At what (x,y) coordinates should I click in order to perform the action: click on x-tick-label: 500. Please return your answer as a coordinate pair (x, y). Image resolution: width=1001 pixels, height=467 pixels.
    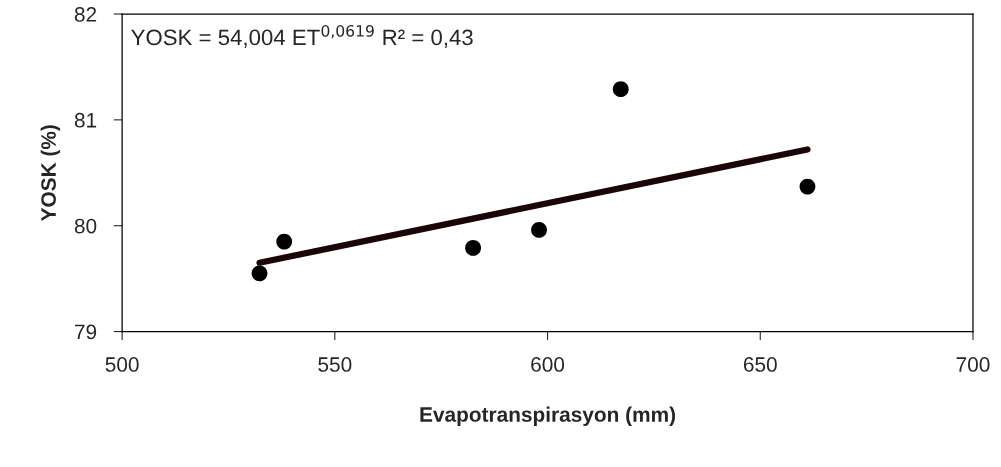
    Looking at the image, I should click on (122, 364).